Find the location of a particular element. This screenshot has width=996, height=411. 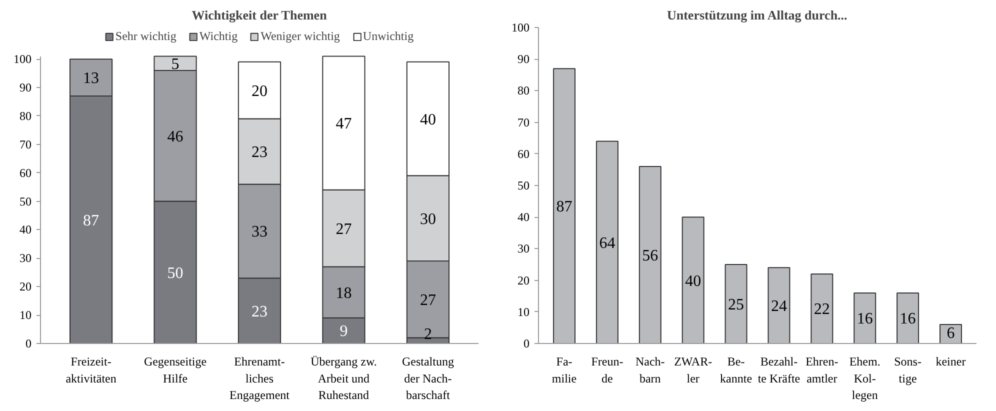

data-label: 22 is located at coordinates (822, 309).